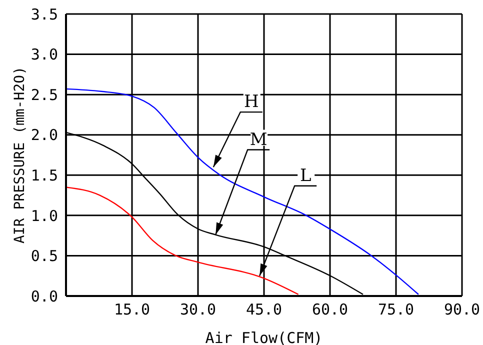  I want to click on y-tick-label: 3.0, so click(44, 55).